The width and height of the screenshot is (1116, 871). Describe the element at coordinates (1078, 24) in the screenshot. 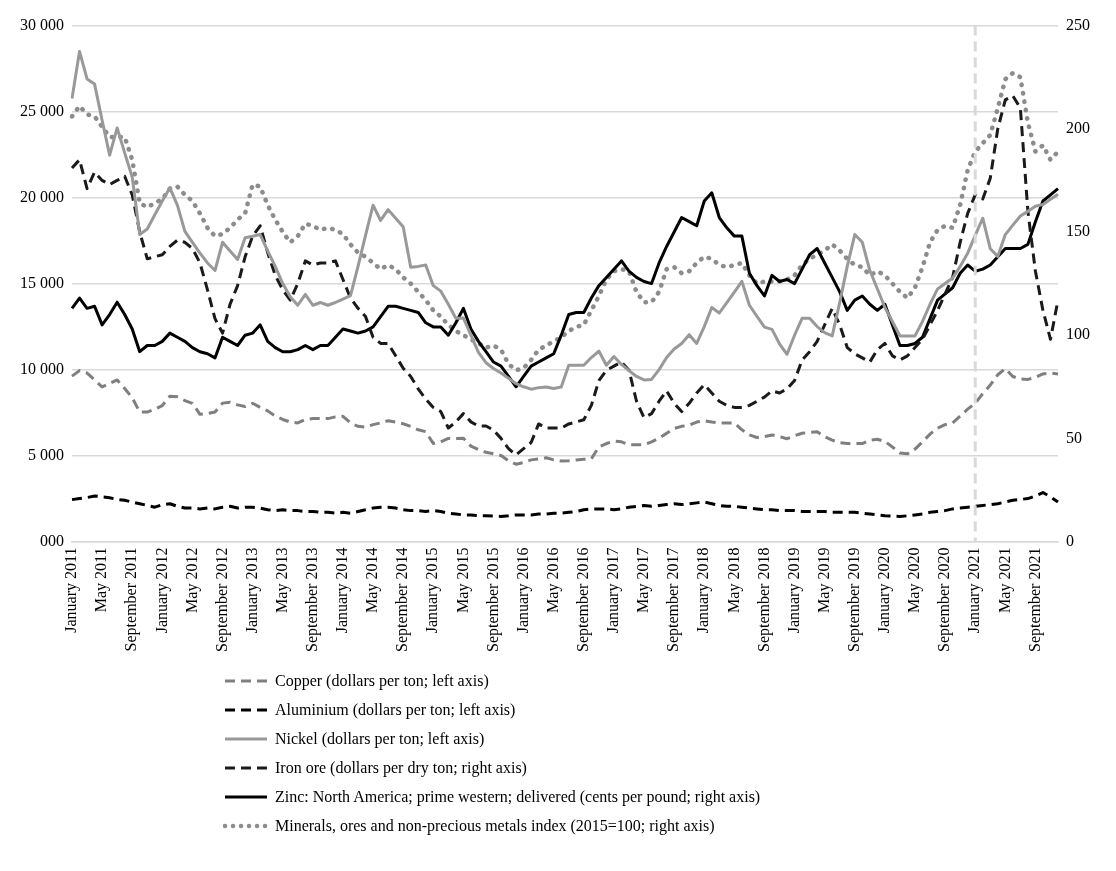

I see `y2-tick-label: 250` at that location.